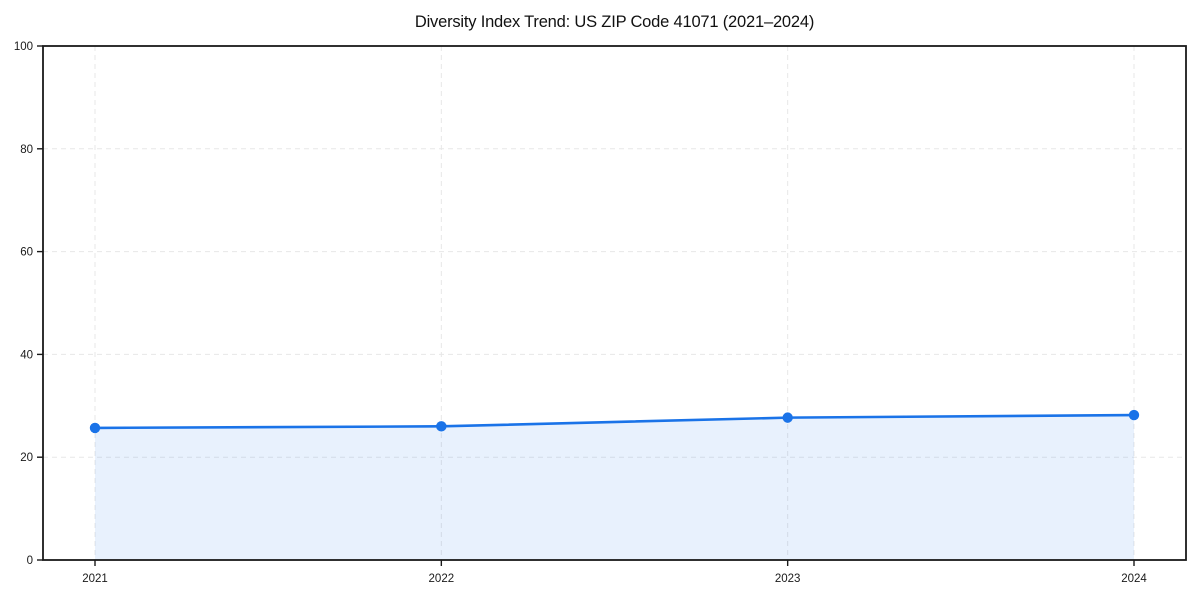 The width and height of the screenshot is (1200, 600). I want to click on y-tick-label: 80, so click(26, 150).